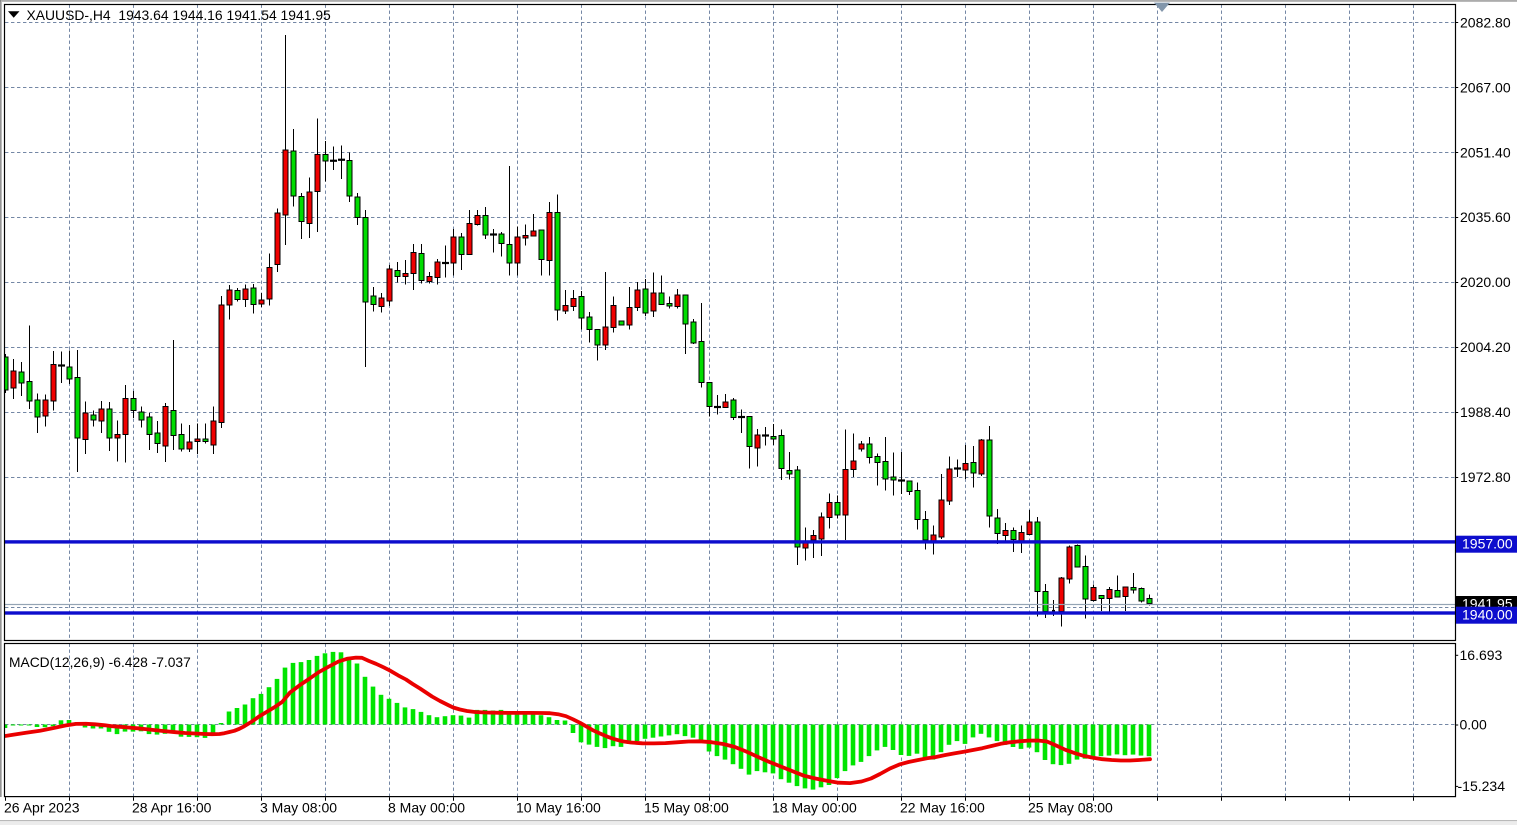 This screenshot has width=1517, height=830. What do you see at coordinates (1487, 615) in the screenshot?
I see `svg-text: 1940.00` at bounding box center [1487, 615].